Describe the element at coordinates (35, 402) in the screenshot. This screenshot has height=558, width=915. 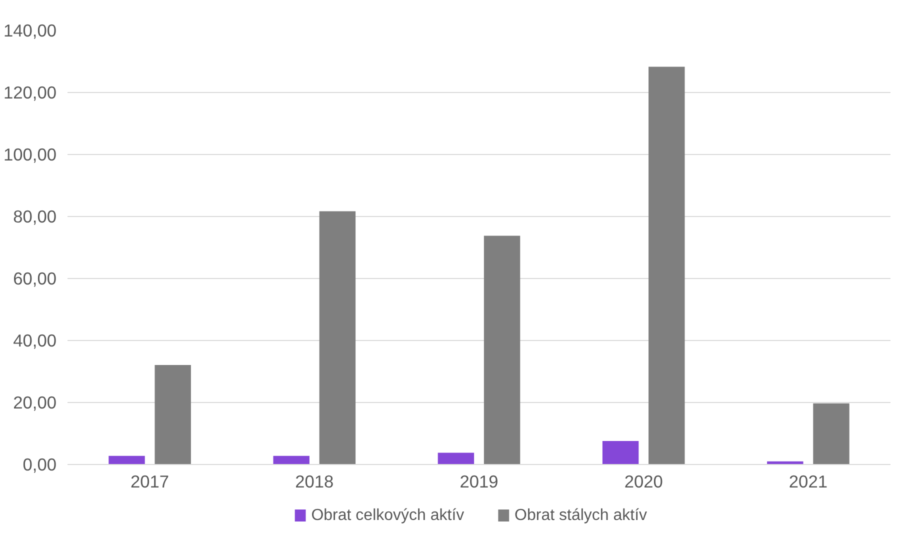
I see `y-tick-label: 20,00` at that location.